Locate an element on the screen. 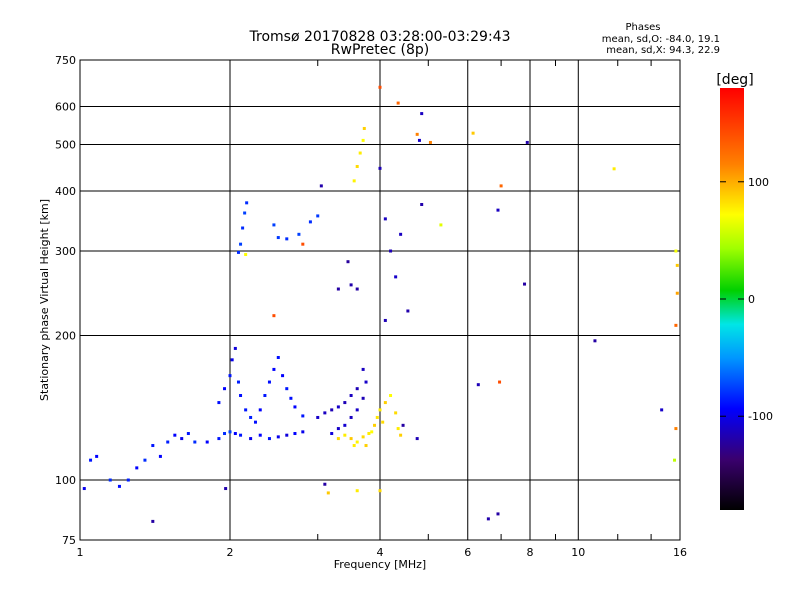  x-tick-label: 16 is located at coordinates (680, 552).